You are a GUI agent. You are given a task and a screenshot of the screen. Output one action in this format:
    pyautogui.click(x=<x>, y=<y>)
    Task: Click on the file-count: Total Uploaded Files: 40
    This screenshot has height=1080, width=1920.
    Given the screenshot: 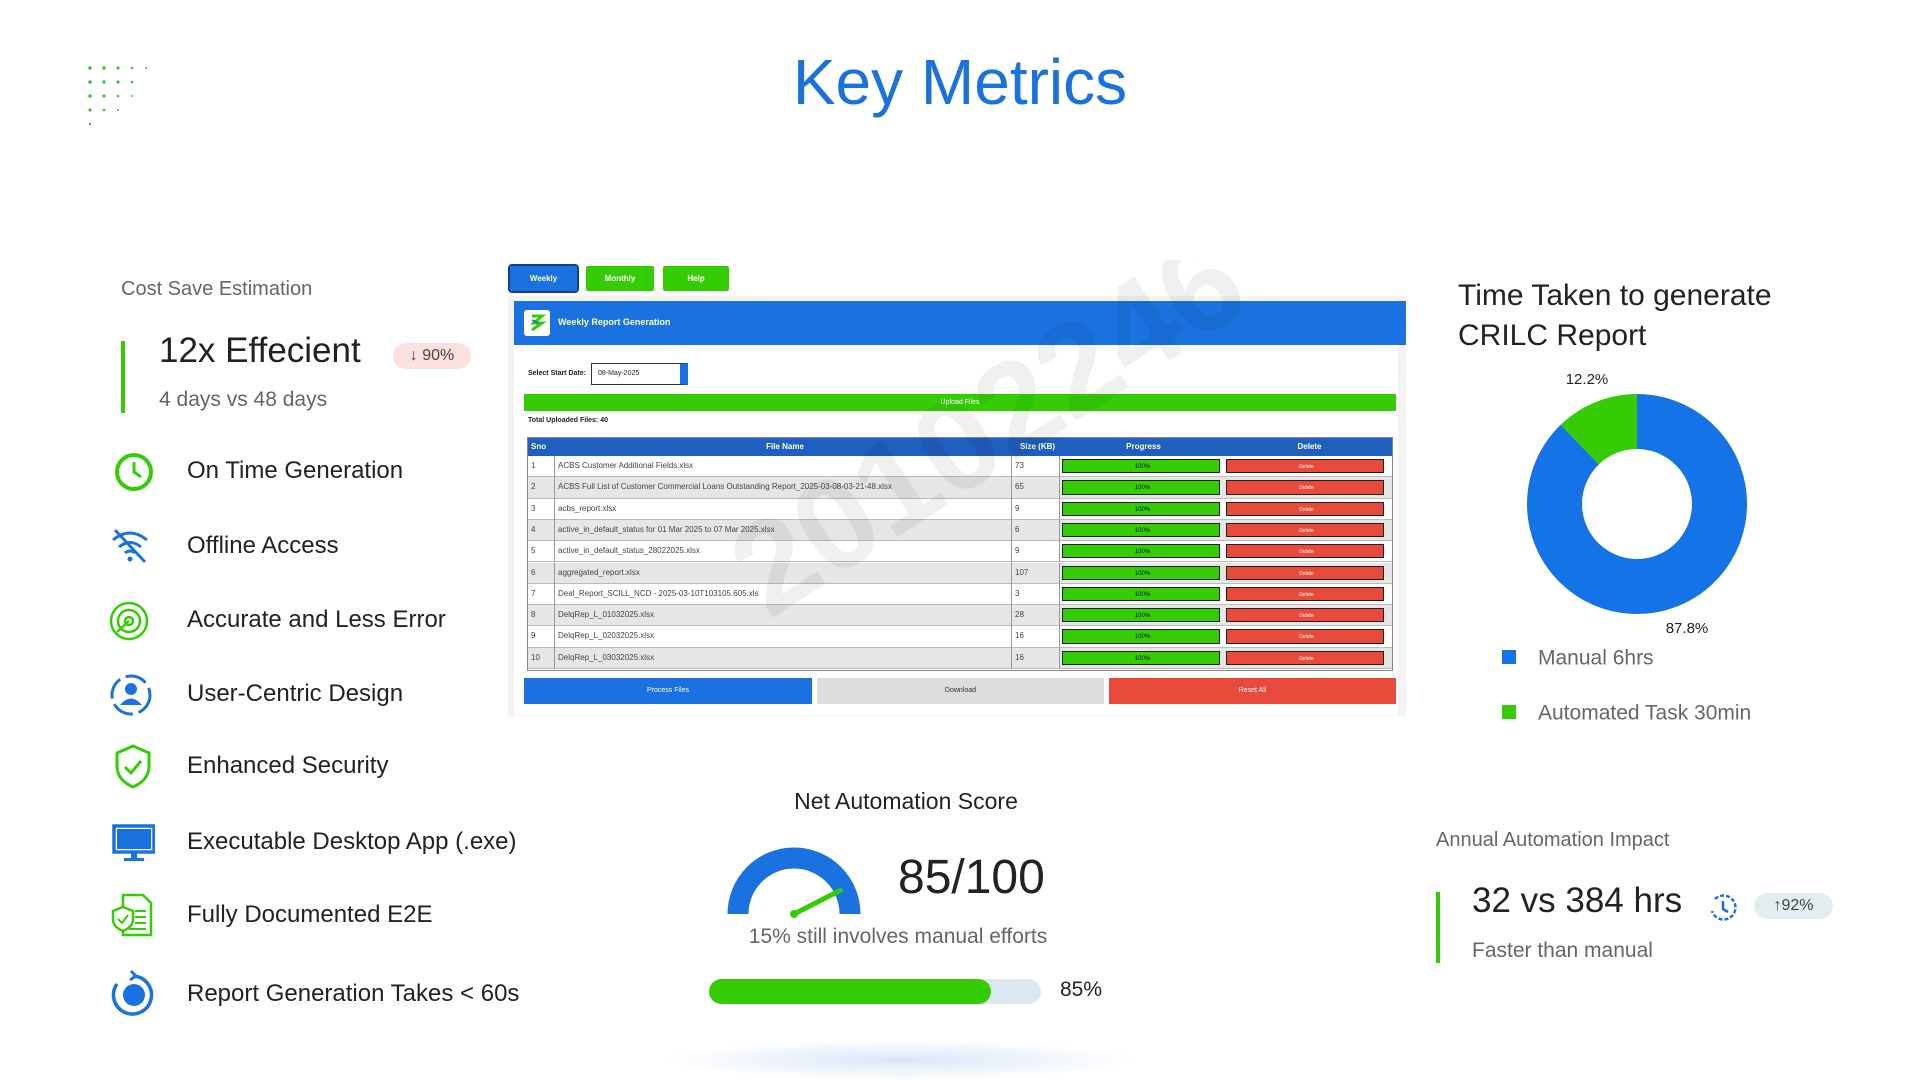 What is the action you would take?
    pyautogui.click(x=568, y=420)
    